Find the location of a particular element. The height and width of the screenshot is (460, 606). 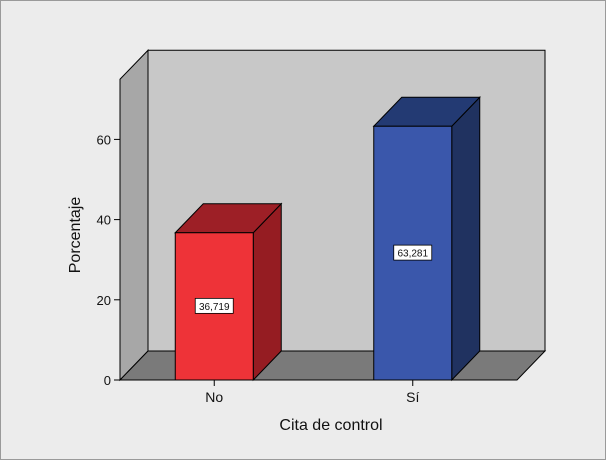

data-label-text: 63,281 is located at coordinates (412, 254).